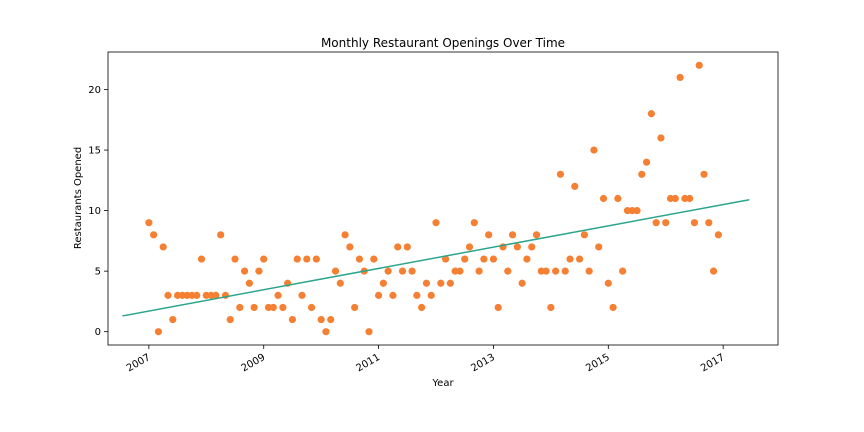 The height and width of the screenshot is (432, 864). Describe the element at coordinates (94, 90) in the screenshot. I see `y-tick-label: 20` at that location.